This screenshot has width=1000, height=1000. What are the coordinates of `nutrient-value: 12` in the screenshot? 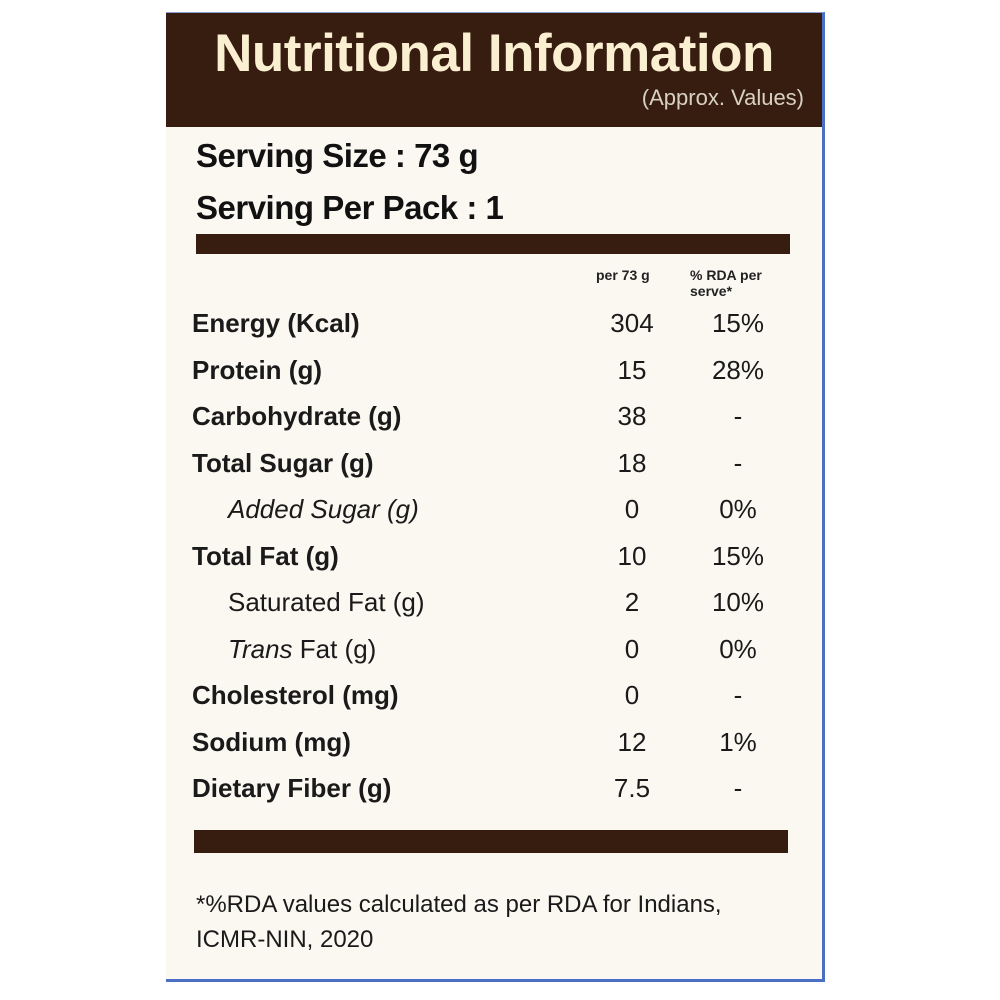 It's located at (632, 741).